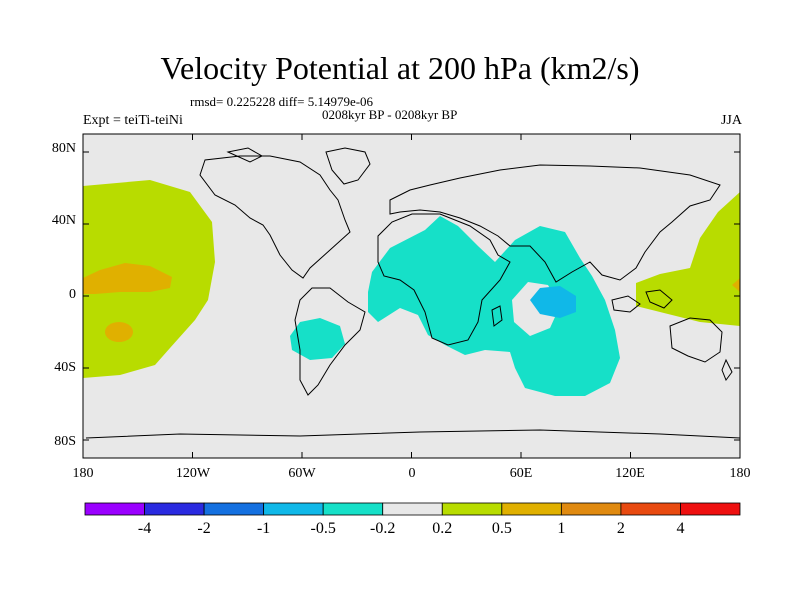 This screenshot has height=600, width=800. What do you see at coordinates (119, 332) in the screenshot?
I see `positive-core-pacific-south` at bounding box center [119, 332].